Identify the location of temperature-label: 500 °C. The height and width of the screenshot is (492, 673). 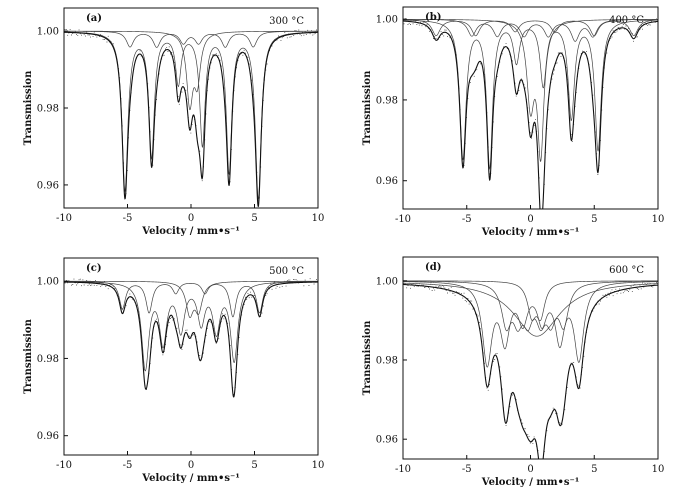
(286, 271).